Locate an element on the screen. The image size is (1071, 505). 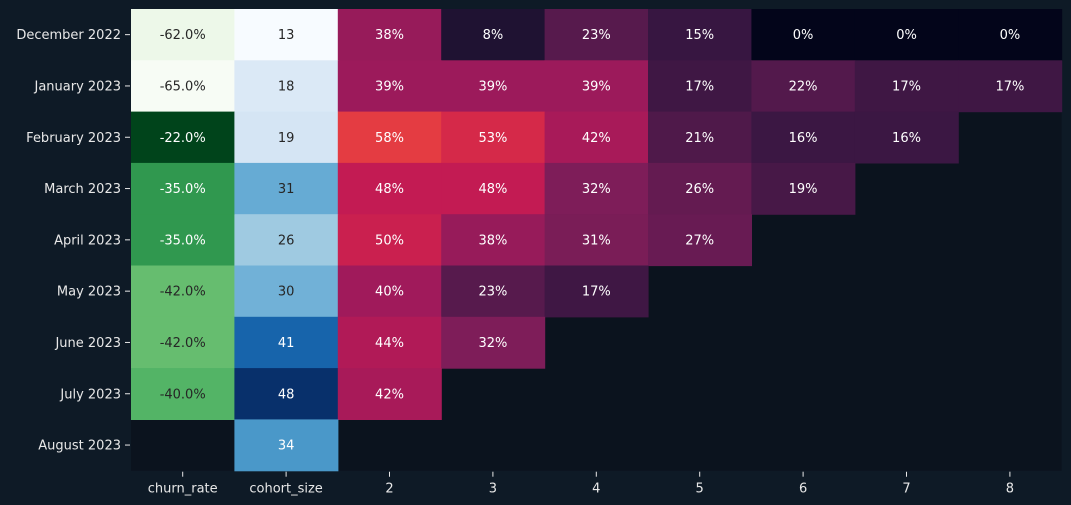
x-tick-label: 3 is located at coordinates (493, 489).